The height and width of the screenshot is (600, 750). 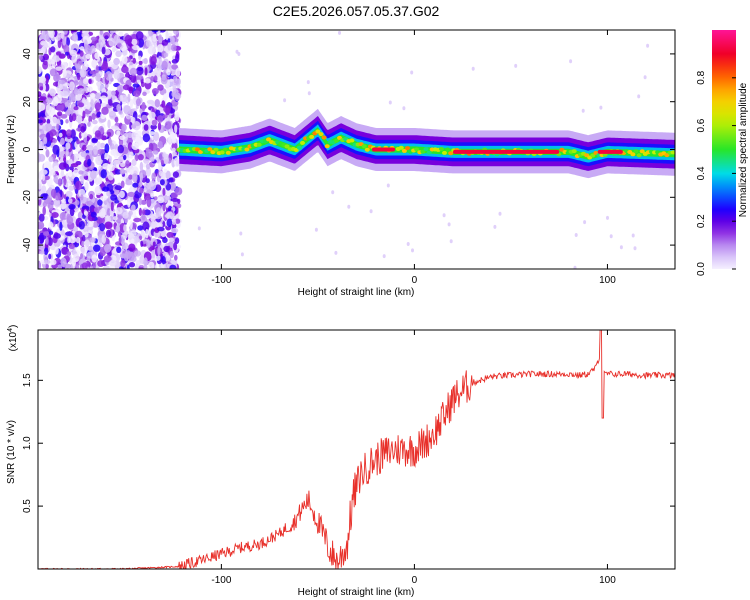 I want to click on y-multiplier-text: (x104), so click(x=13, y=338).